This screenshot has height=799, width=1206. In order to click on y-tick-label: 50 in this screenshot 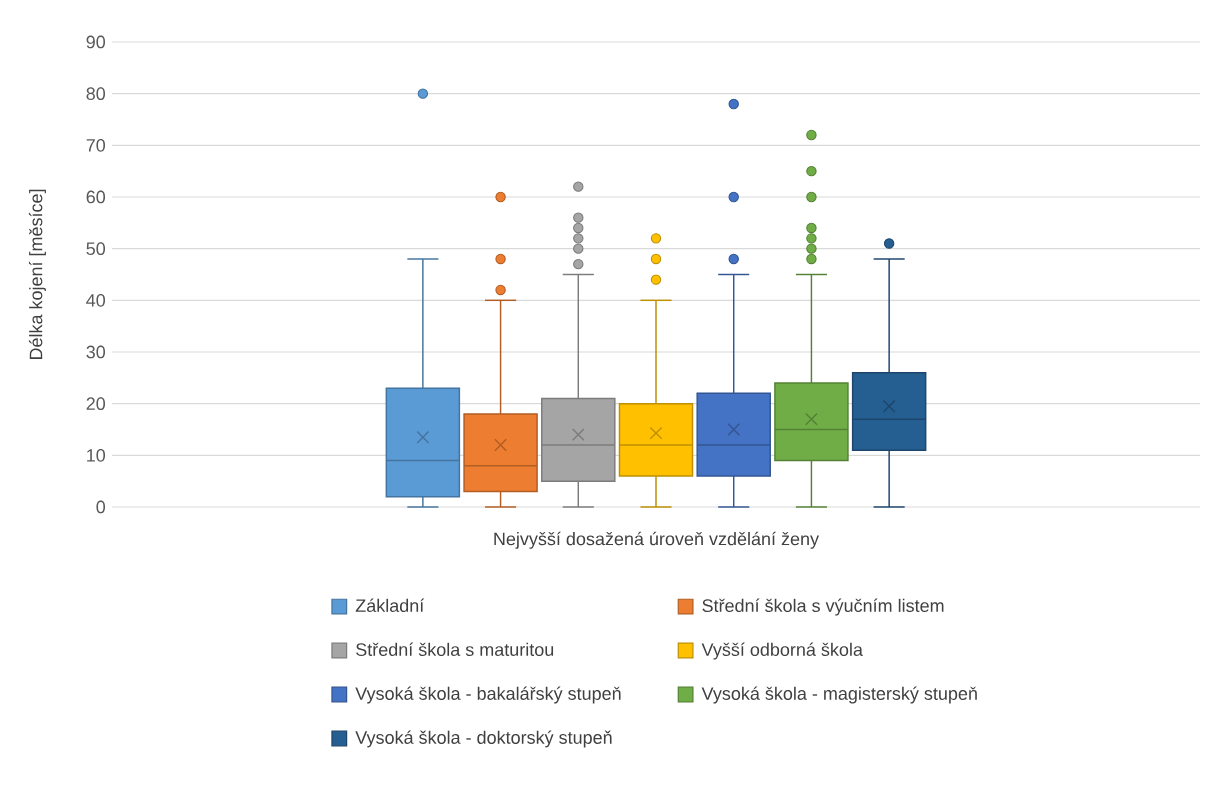, I will do `click(96, 249)`.